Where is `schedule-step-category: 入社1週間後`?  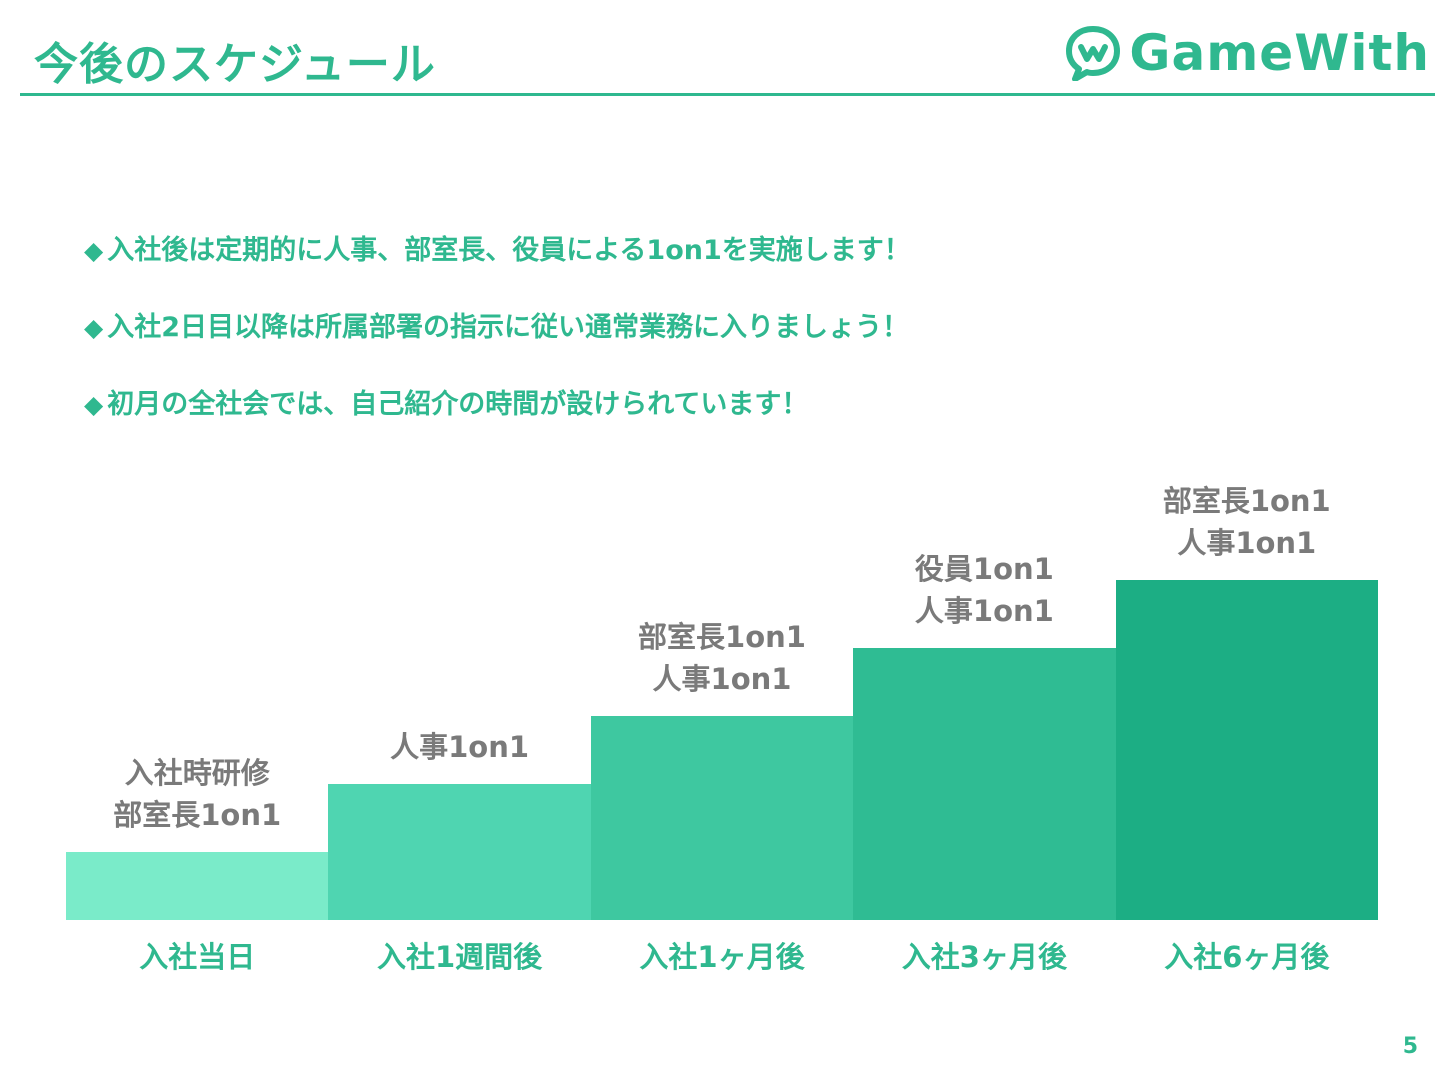
schedule-step-category: 入社1週間後 is located at coordinates (459, 957).